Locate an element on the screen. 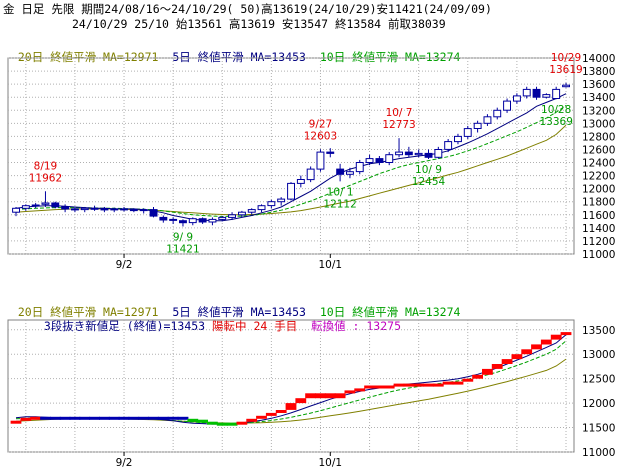 This screenshot has height=475, width=624. y-tick-label: 12400 is located at coordinates (598, 164).